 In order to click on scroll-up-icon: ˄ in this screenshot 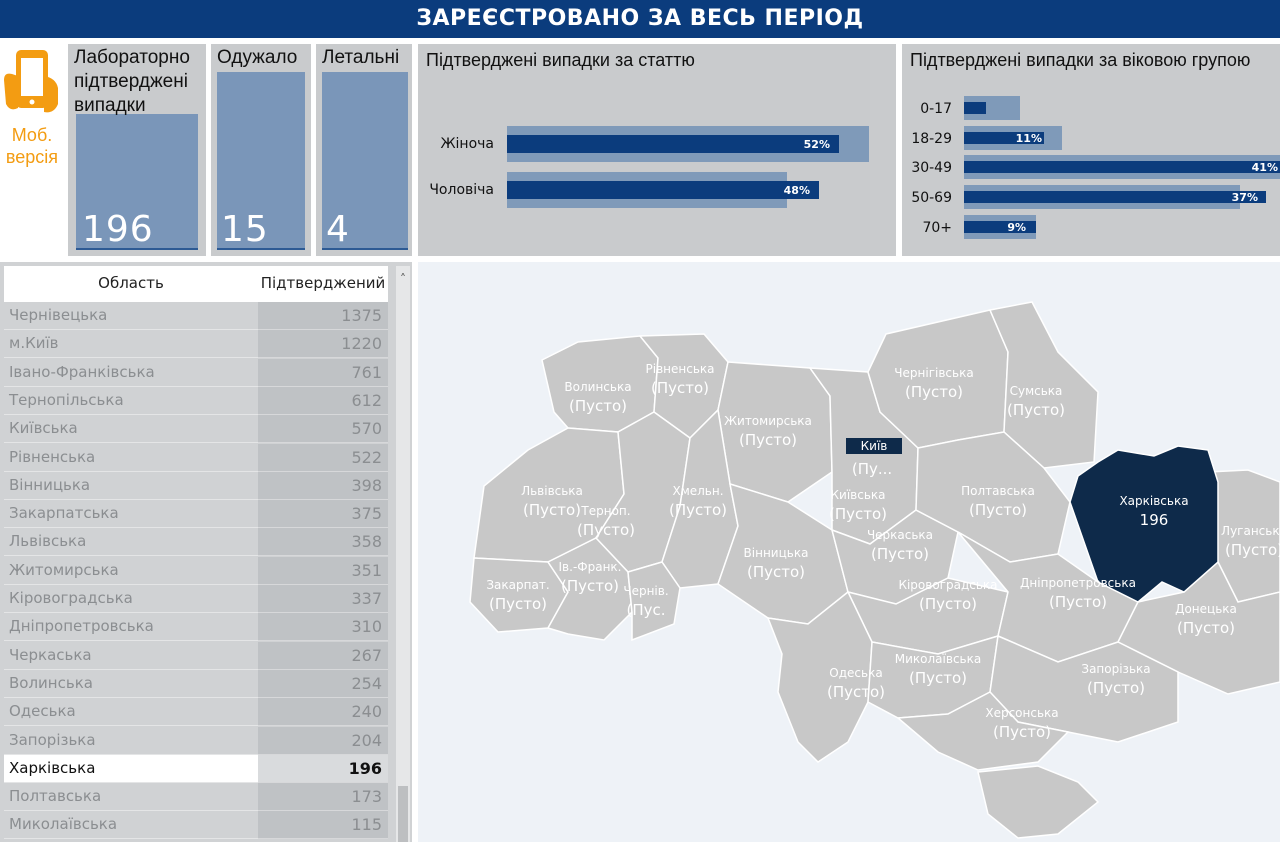, I will do `click(403, 279)`.